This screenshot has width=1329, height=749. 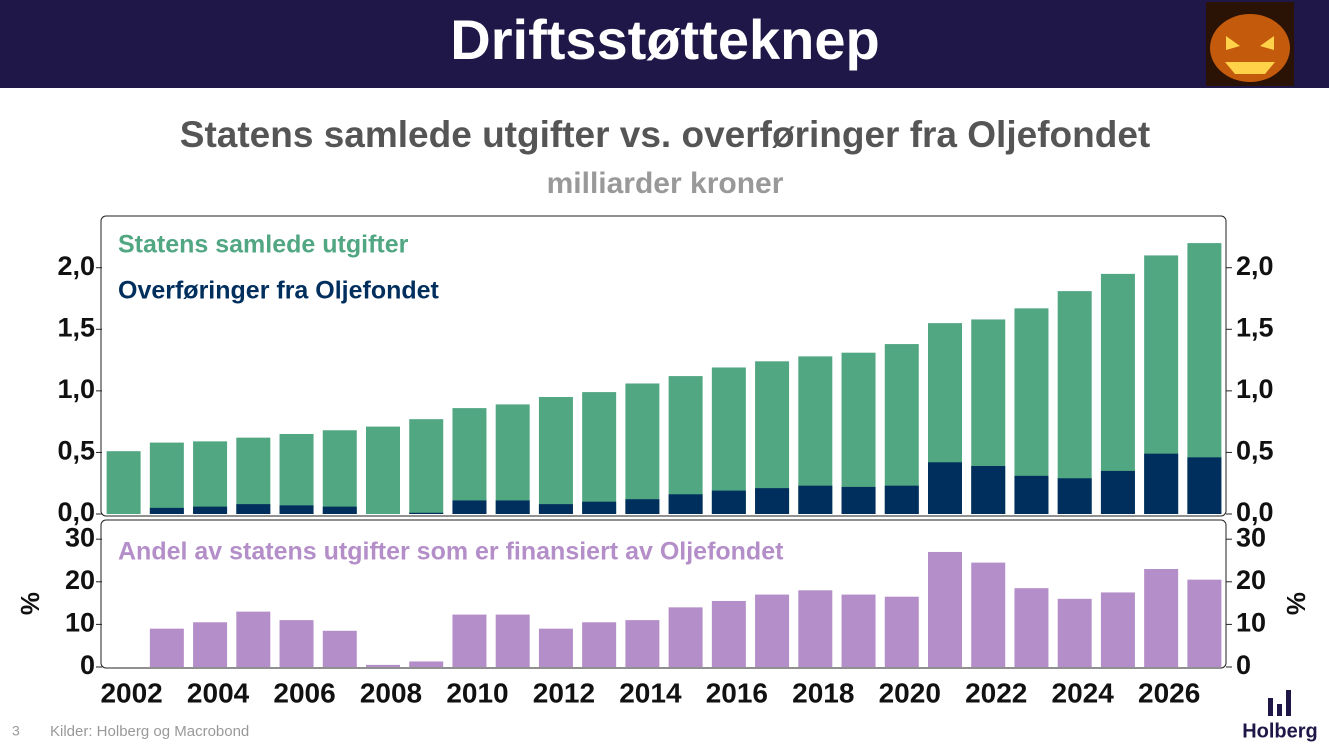 I want to click on x-tick-label: 2006, so click(x=304, y=692).